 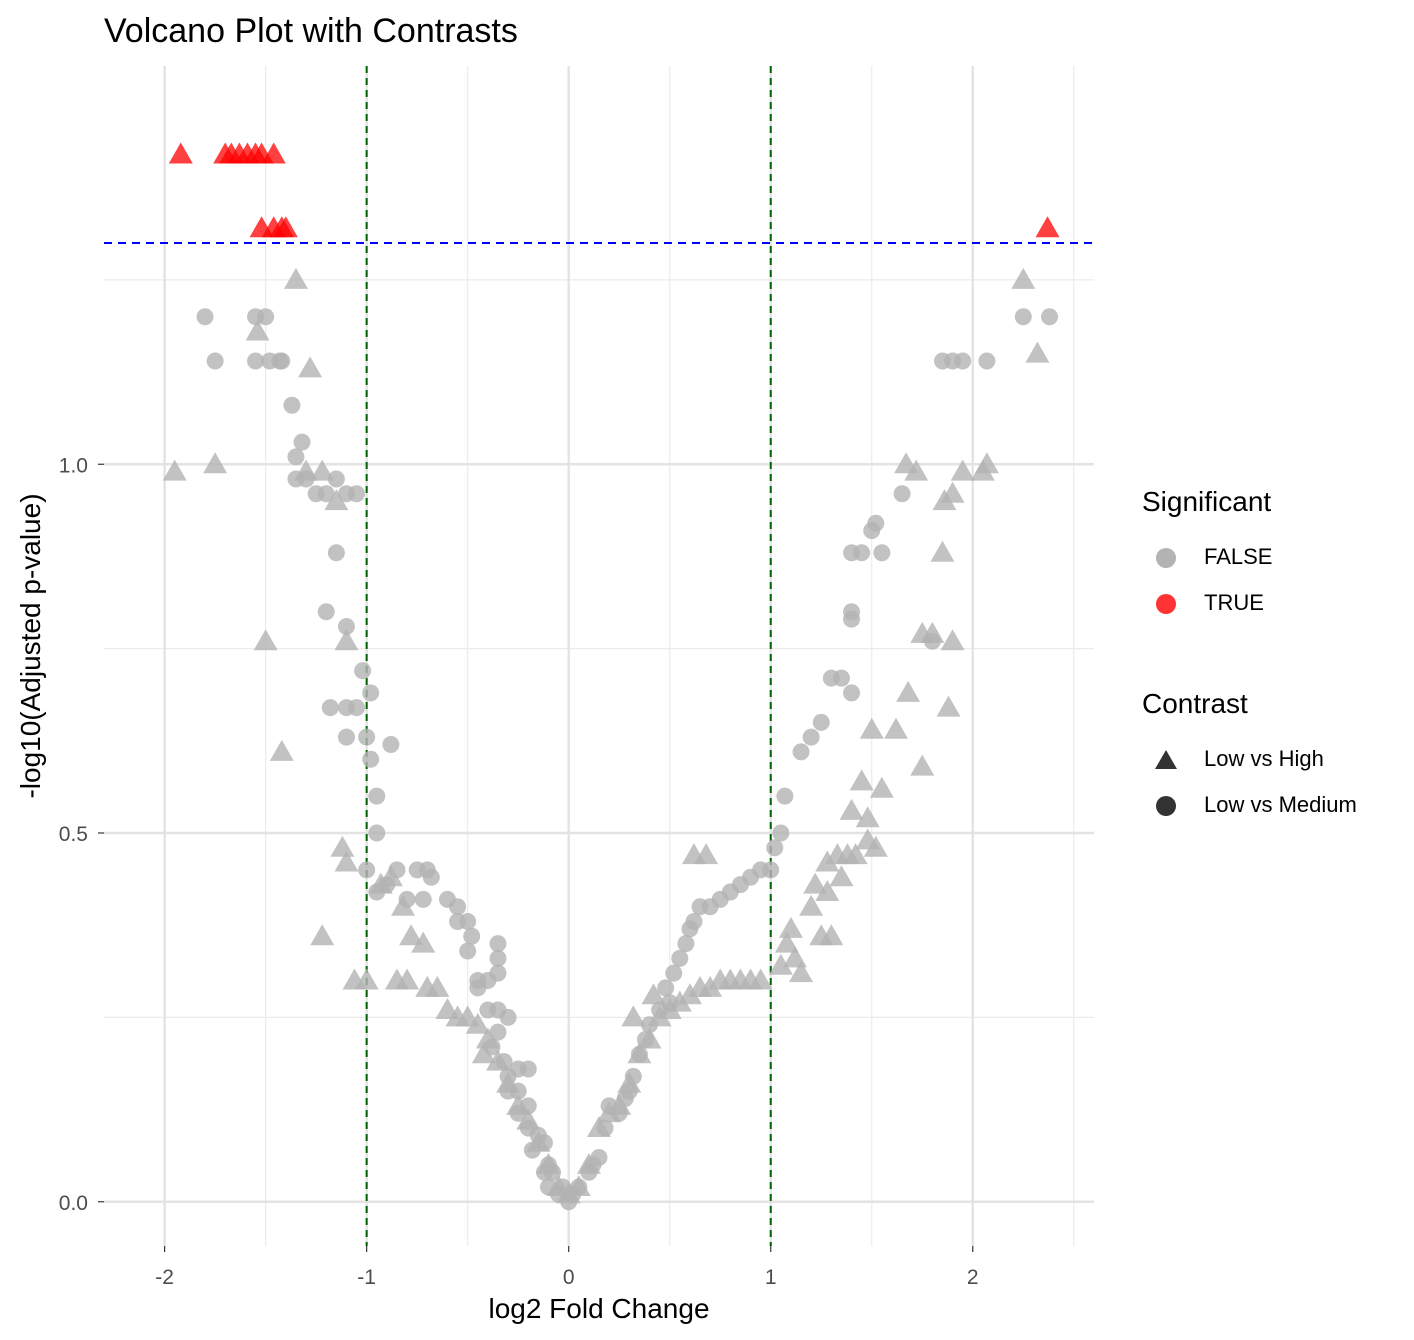 What do you see at coordinates (164, 1277) in the screenshot?
I see `x-tick-label: -2` at bounding box center [164, 1277].